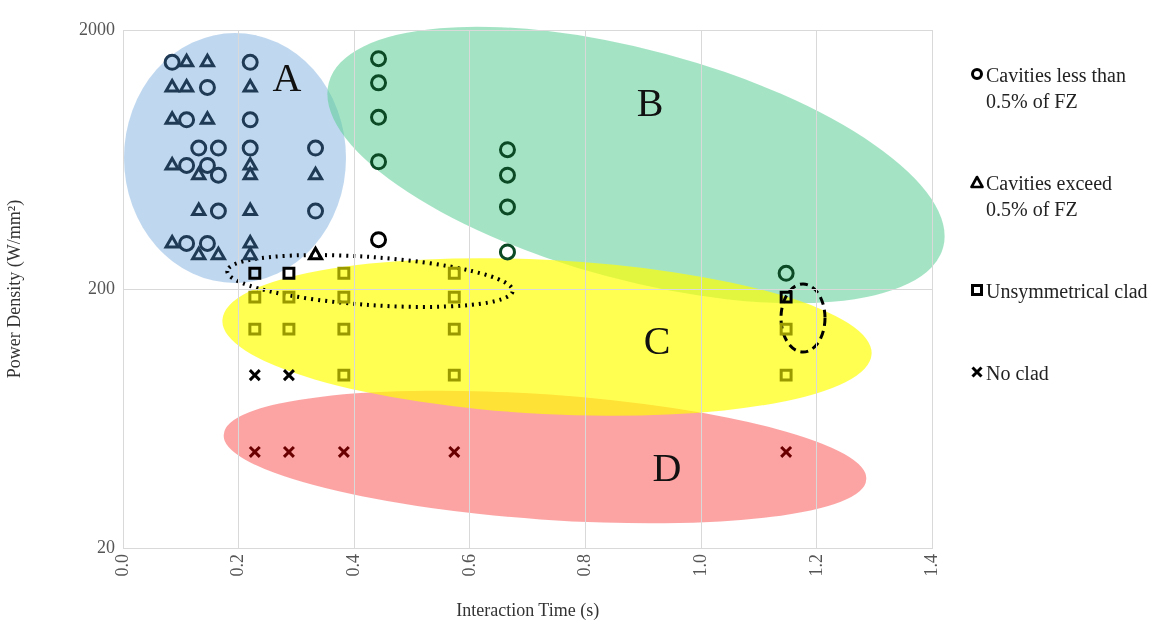 The image size is (1158, 622). I want to click on y-tick-label: 200, so click(101, 287).